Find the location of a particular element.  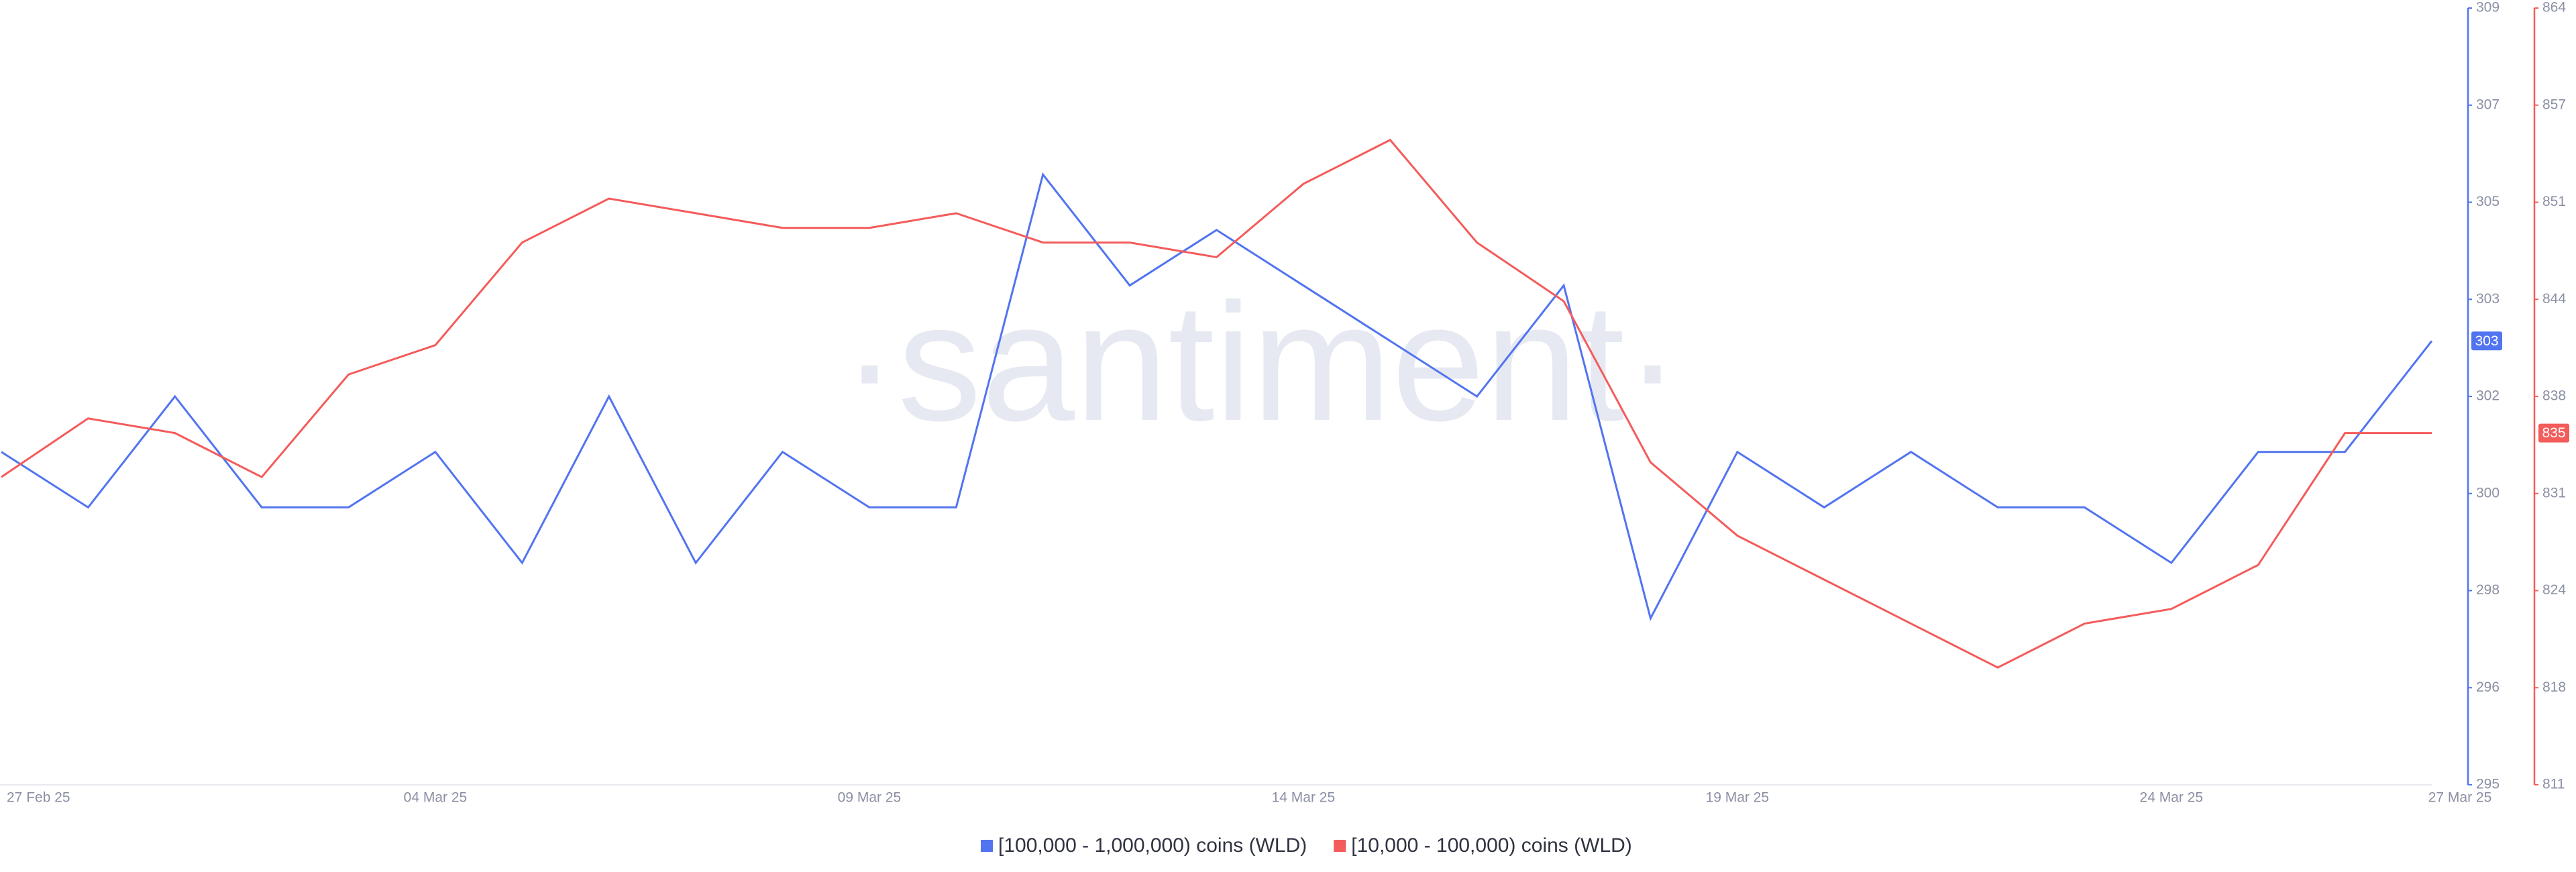

y-tick-label: 851 is located at coordinates (2554, 201).